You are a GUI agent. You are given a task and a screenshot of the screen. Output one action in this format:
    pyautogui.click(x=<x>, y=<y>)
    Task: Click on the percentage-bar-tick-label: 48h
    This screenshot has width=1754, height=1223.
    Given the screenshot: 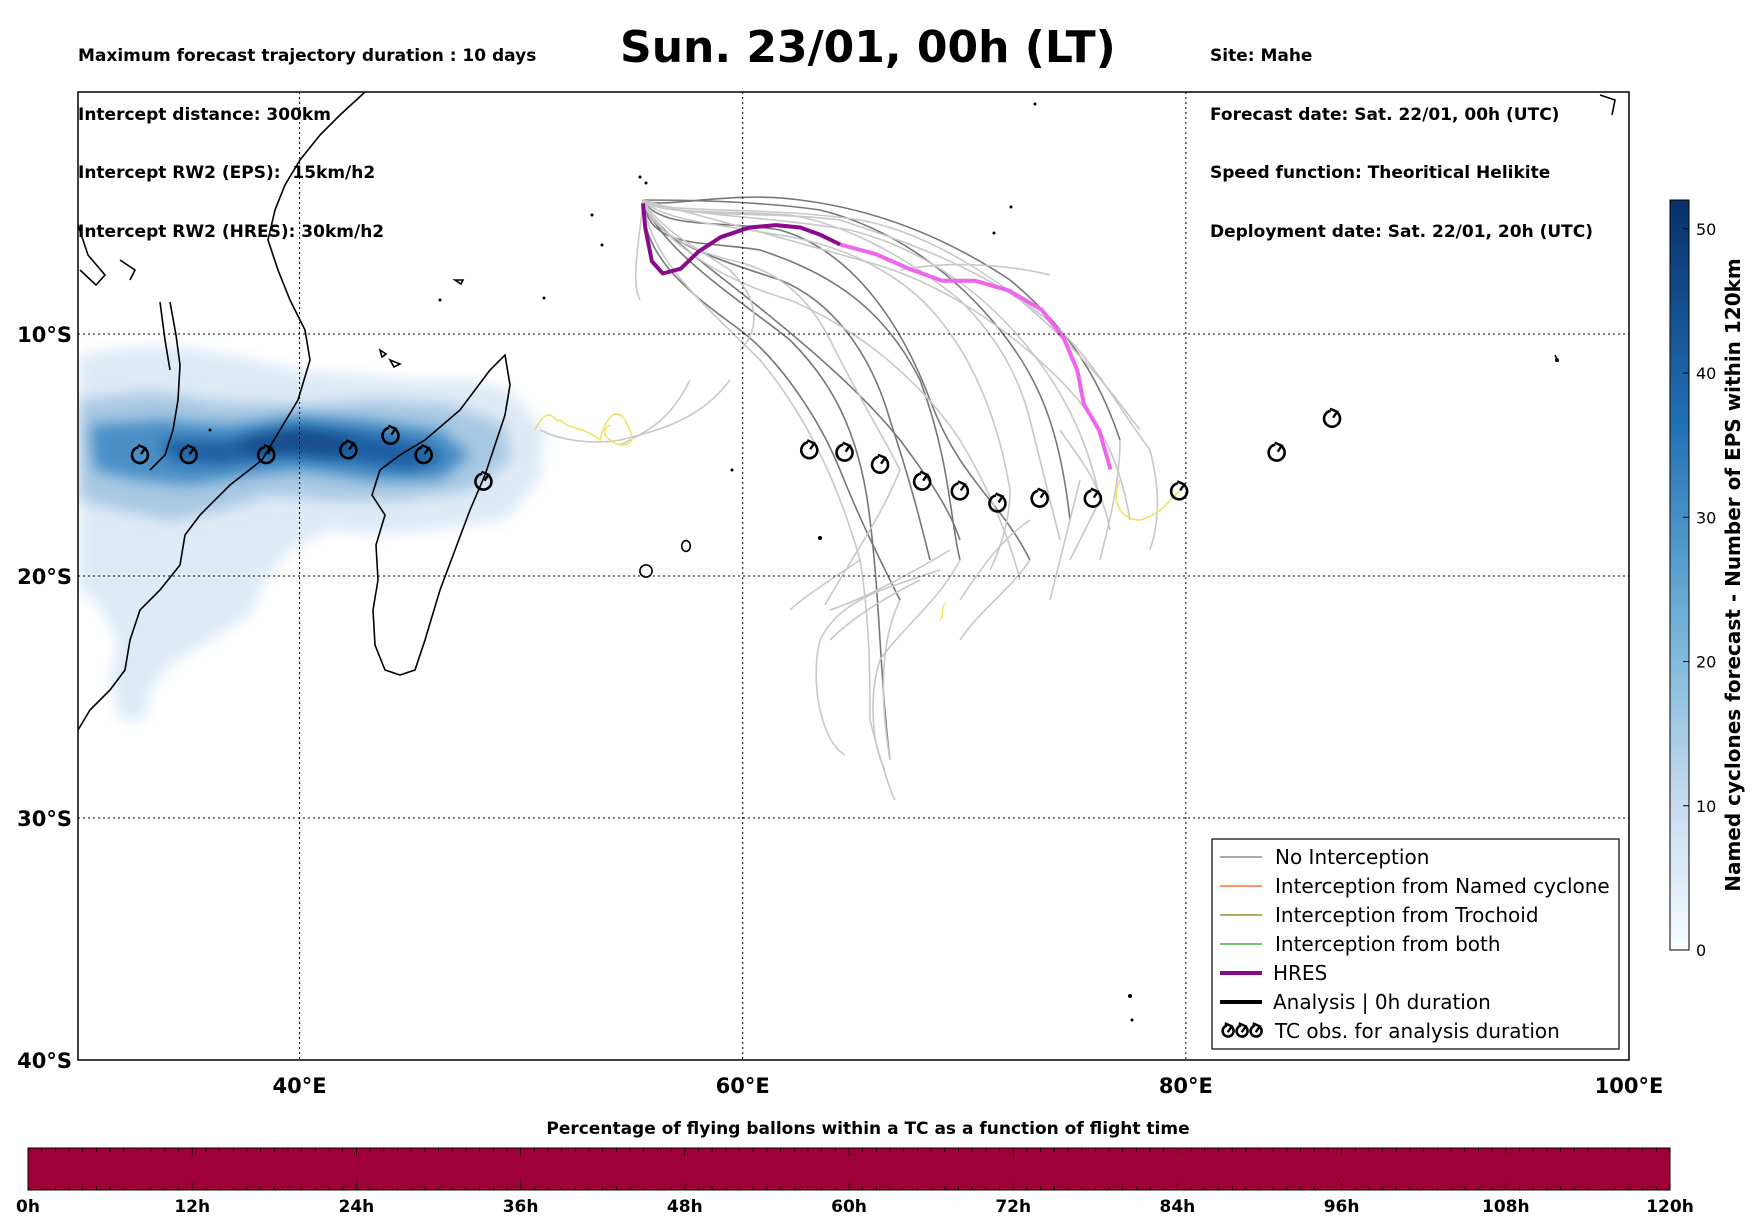 What is the action you would take?
    pyautogui.click(x=685, y=1207)
    